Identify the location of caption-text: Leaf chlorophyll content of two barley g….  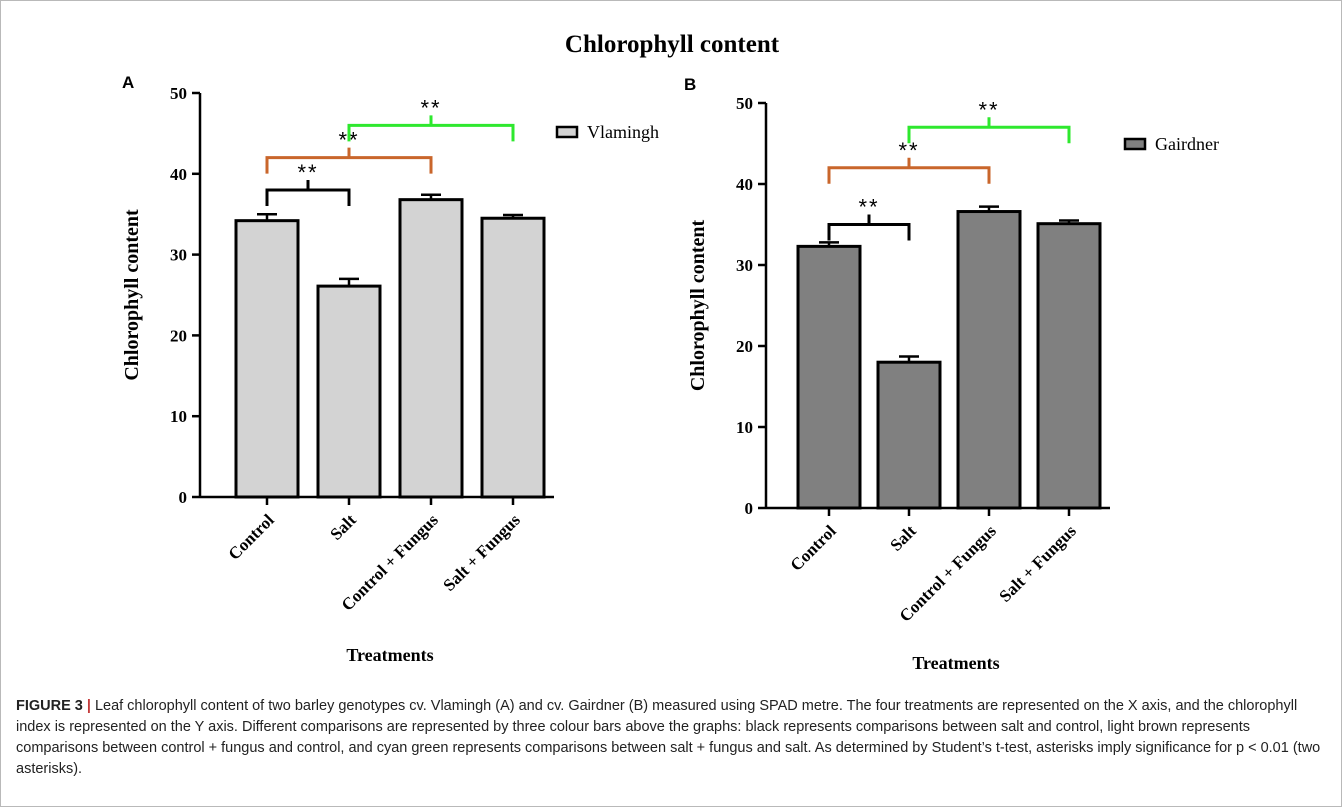
(668, 737).